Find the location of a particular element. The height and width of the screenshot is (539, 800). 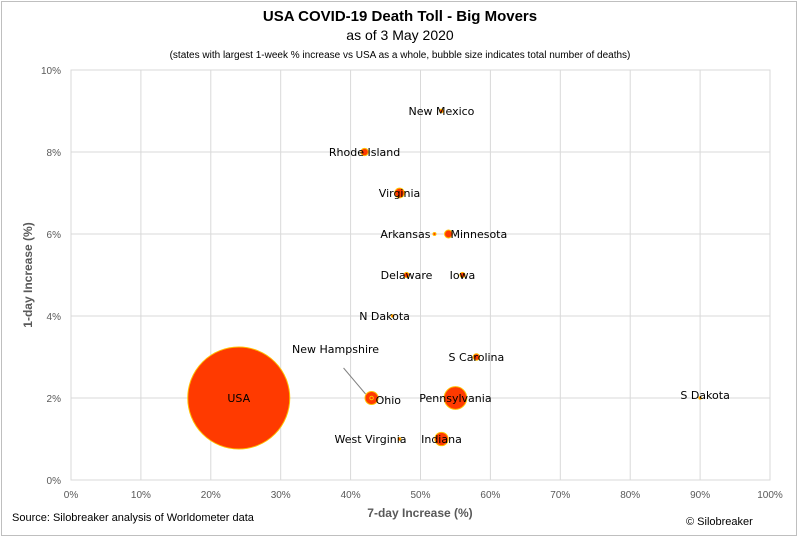

x-tick-label: 50% is located at coordinates (420, 495).